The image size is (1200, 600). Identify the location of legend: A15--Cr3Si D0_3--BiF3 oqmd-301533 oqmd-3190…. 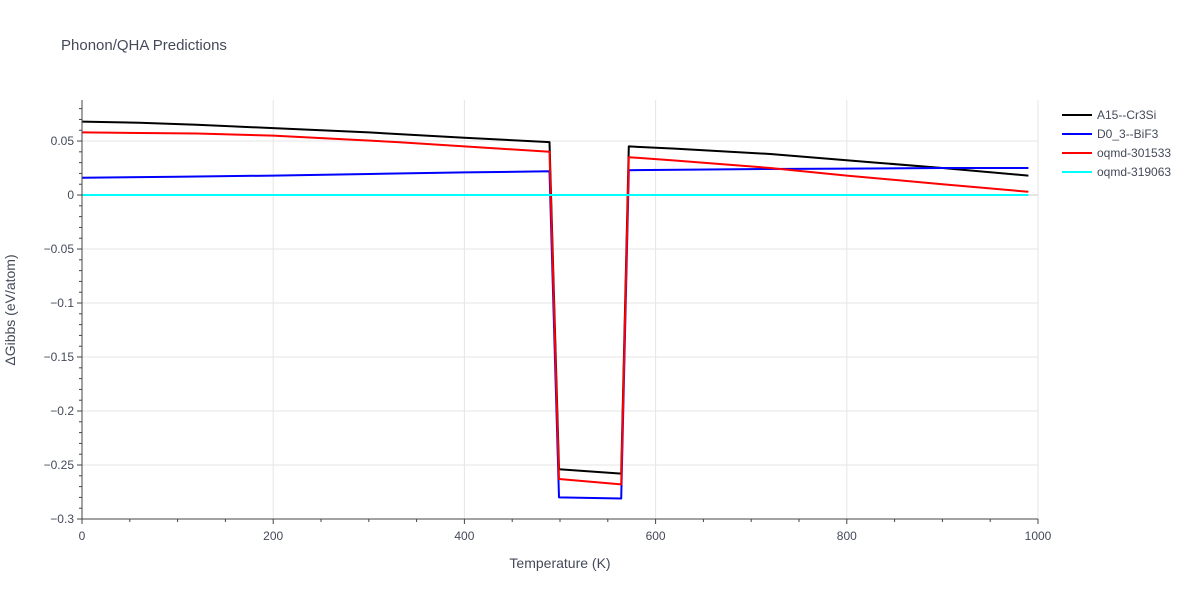
(1116, 143).